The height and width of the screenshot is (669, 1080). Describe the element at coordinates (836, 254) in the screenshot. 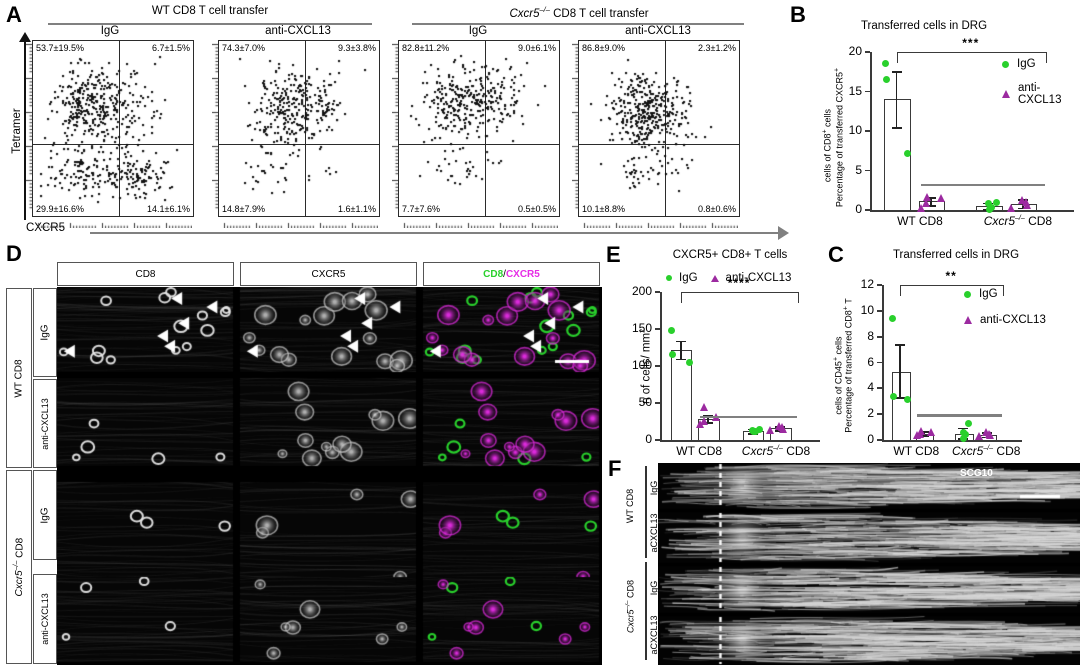

I see `panel-c-letter: C` at that location.